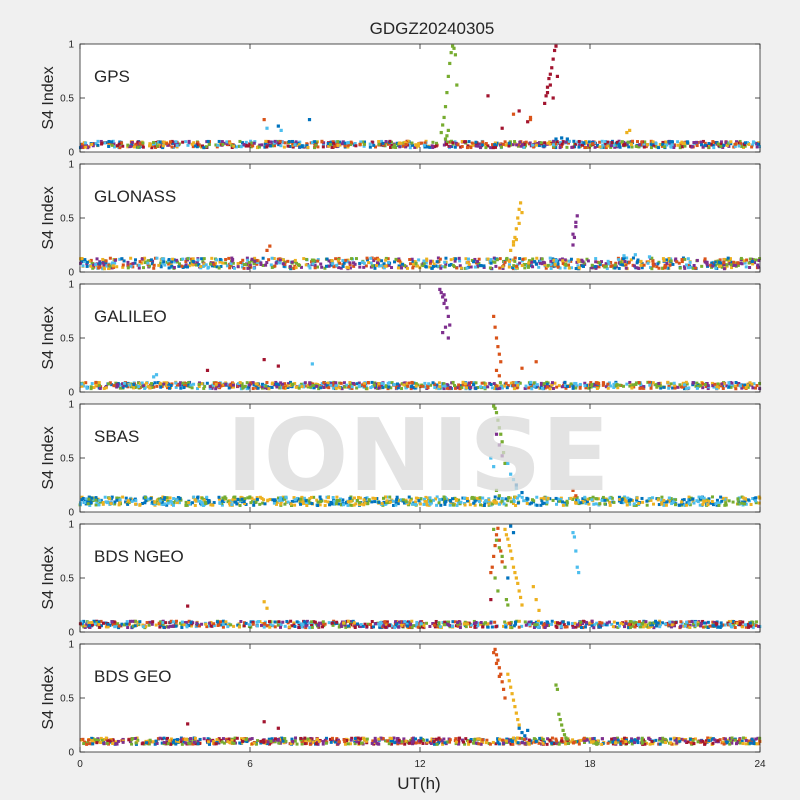 The width and height of the screenshot is (800, 800). Describe the element at coordinates (48, 217) in the screenshot. I see `y-axis-label: S4 Index` at that location.